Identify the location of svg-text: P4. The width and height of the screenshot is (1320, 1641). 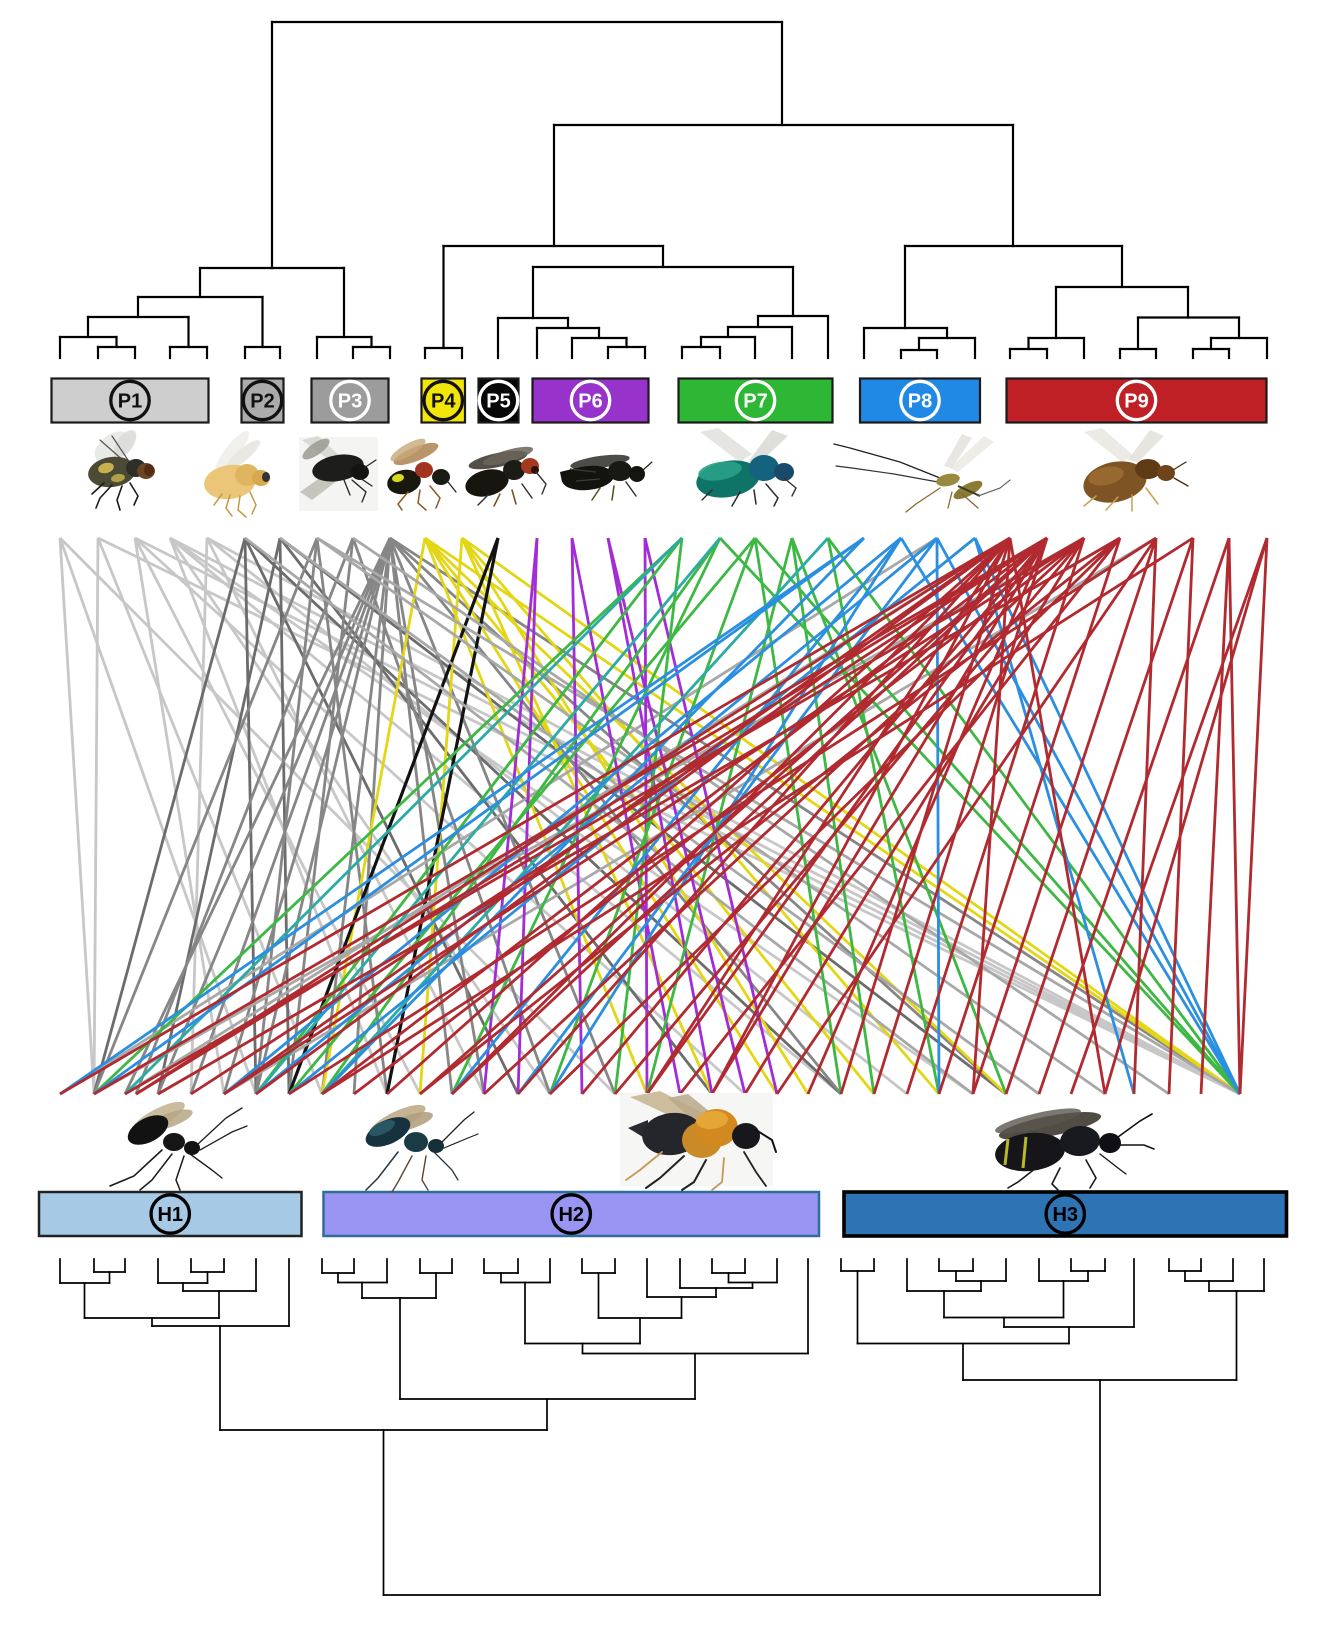
(443, 402).